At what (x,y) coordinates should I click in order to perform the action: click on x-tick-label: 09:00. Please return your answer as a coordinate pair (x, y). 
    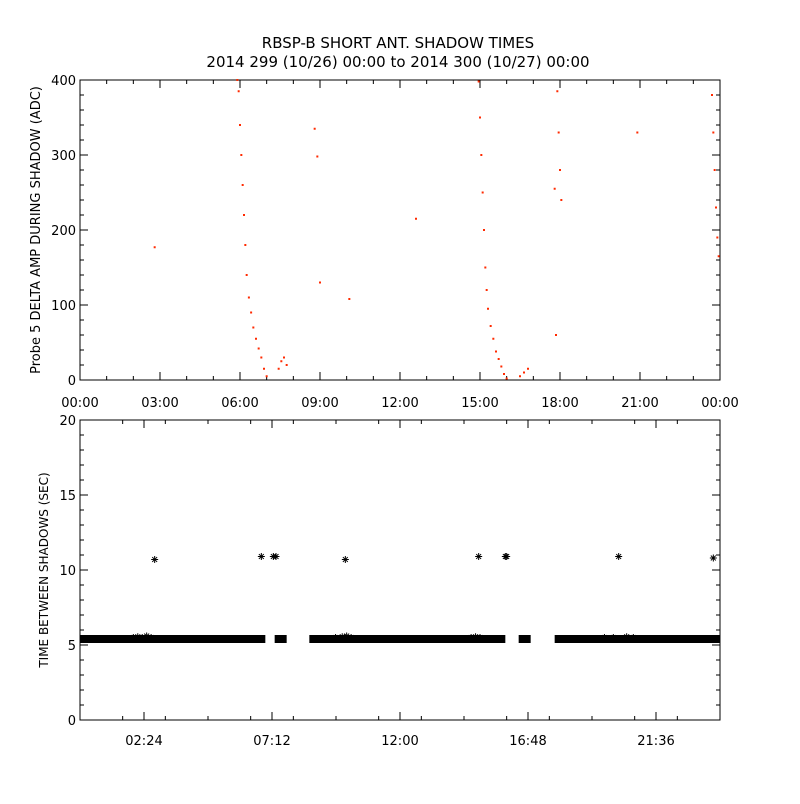
    Looking at the image, I should click on (319, 403).